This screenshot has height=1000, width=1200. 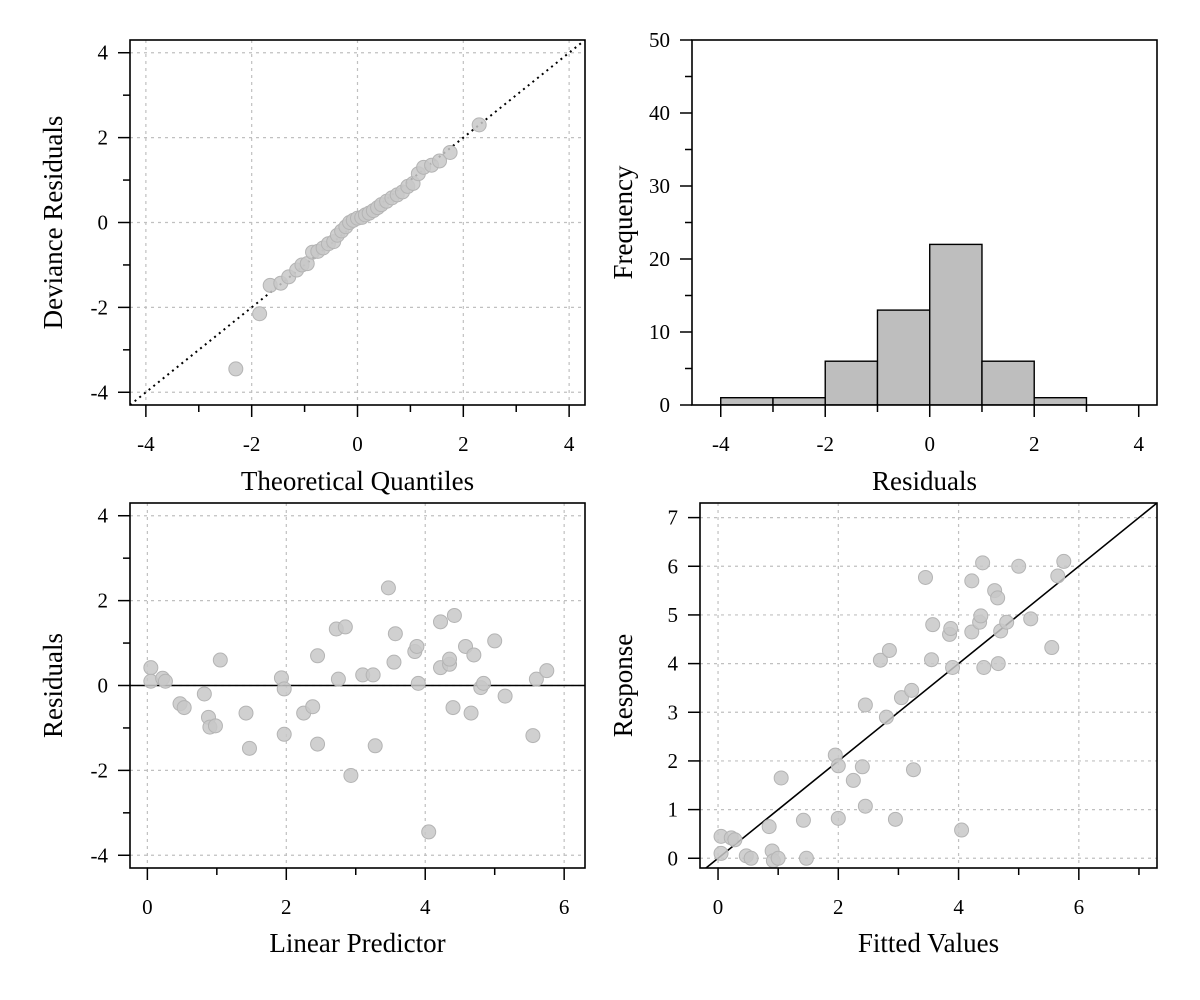 I want to click on y-tick-label: 20, so click(x=659, y=259).